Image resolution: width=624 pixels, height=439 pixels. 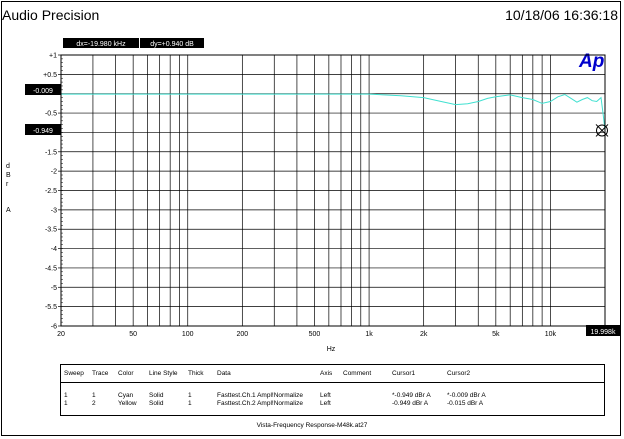 What do you see at coordinates (188, 334) in the screenshot?
I see `x-tick-label: 100` at bounding box center [188, 334].